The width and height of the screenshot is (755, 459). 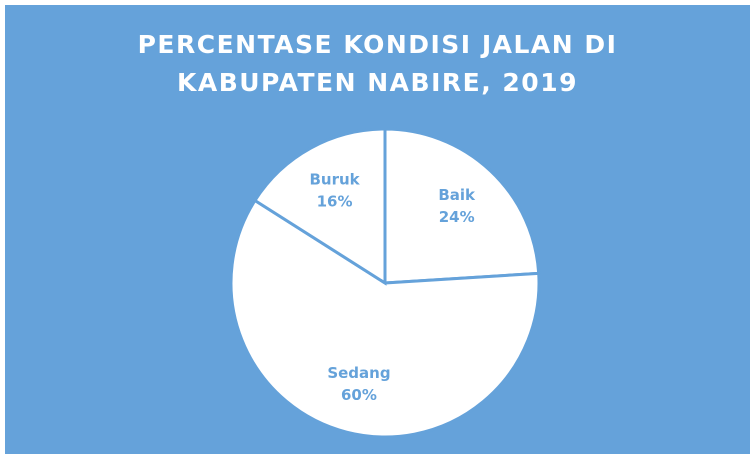 I want to click on slice-value-label: 16%, so click(x=335, y=202).